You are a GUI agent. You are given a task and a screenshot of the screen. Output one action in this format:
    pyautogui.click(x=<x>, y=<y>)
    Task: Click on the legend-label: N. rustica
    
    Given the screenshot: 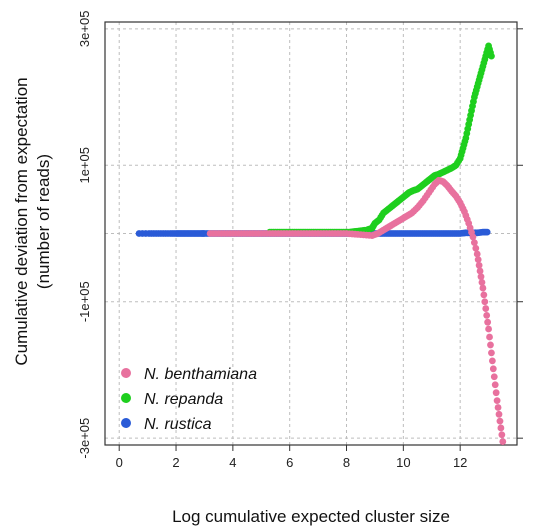 What is the action you would take?
    pyautogui.click(x=178, y=424)
    